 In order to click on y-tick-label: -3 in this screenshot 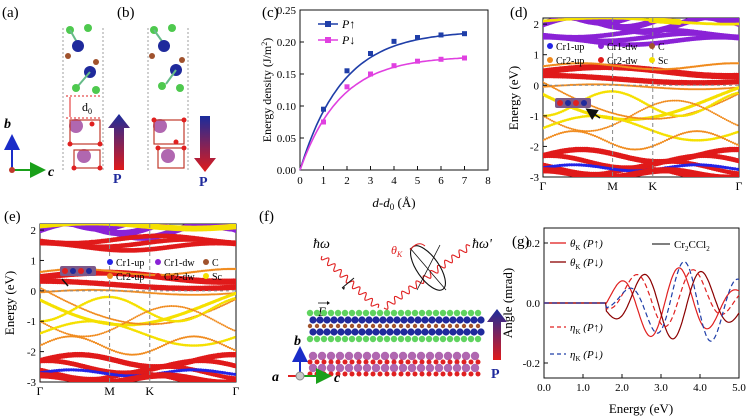, I will do `click(32, 383)`.